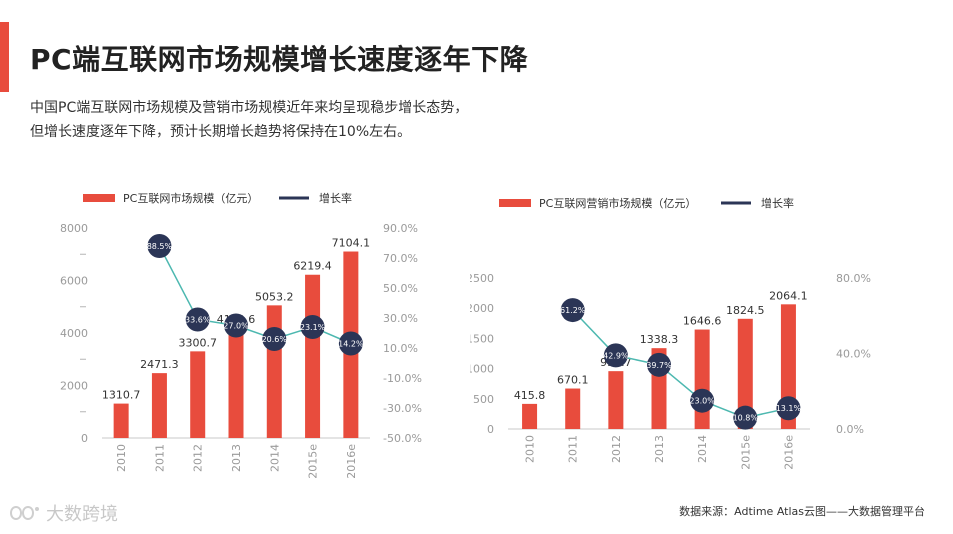 The width and height of the screenshot is (953, 534). I want to click on subtitle-line-1: 中国PC端互联网市场规模及营销市场规模近年来均呈现稳步增长态势，, so click(249, 108).